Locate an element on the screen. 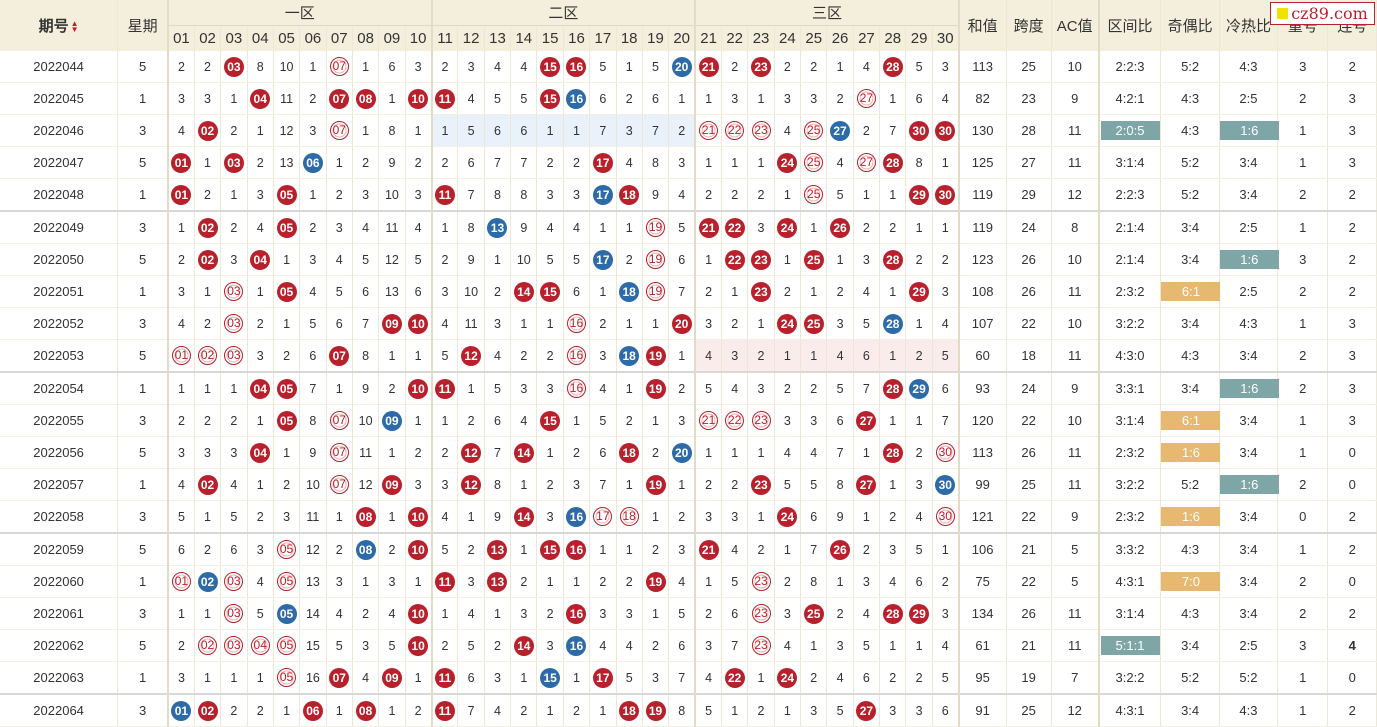 This screenshot has width=1377, height=727. hot-cold-cell-value: 2:5 is located at coordinates (1248, 645).